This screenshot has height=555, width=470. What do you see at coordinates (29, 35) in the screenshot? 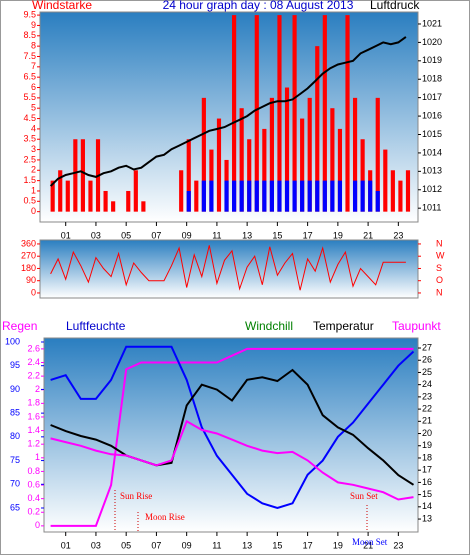
I see `y-tick-label: 8.5` at bounding box center [29, 35].